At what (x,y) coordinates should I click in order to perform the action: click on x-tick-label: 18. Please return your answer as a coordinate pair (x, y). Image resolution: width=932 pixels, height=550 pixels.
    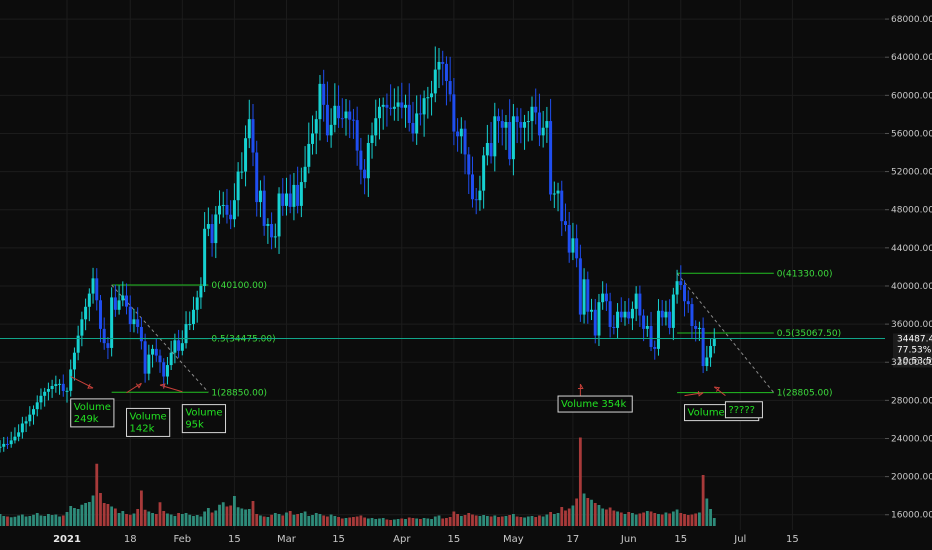
    Looking at the image, I should click on (130, 539).